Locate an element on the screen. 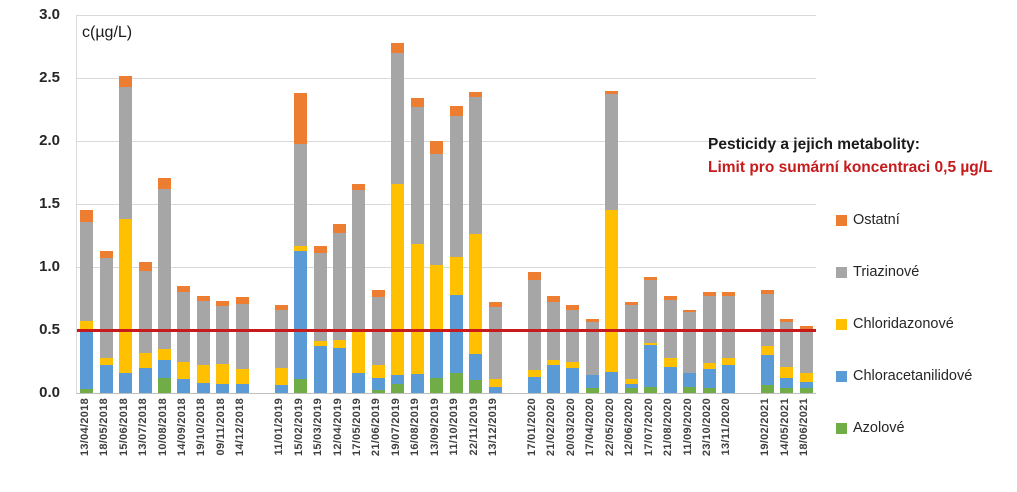  bar-13-07-2018 is located at coordinates (145, 327).